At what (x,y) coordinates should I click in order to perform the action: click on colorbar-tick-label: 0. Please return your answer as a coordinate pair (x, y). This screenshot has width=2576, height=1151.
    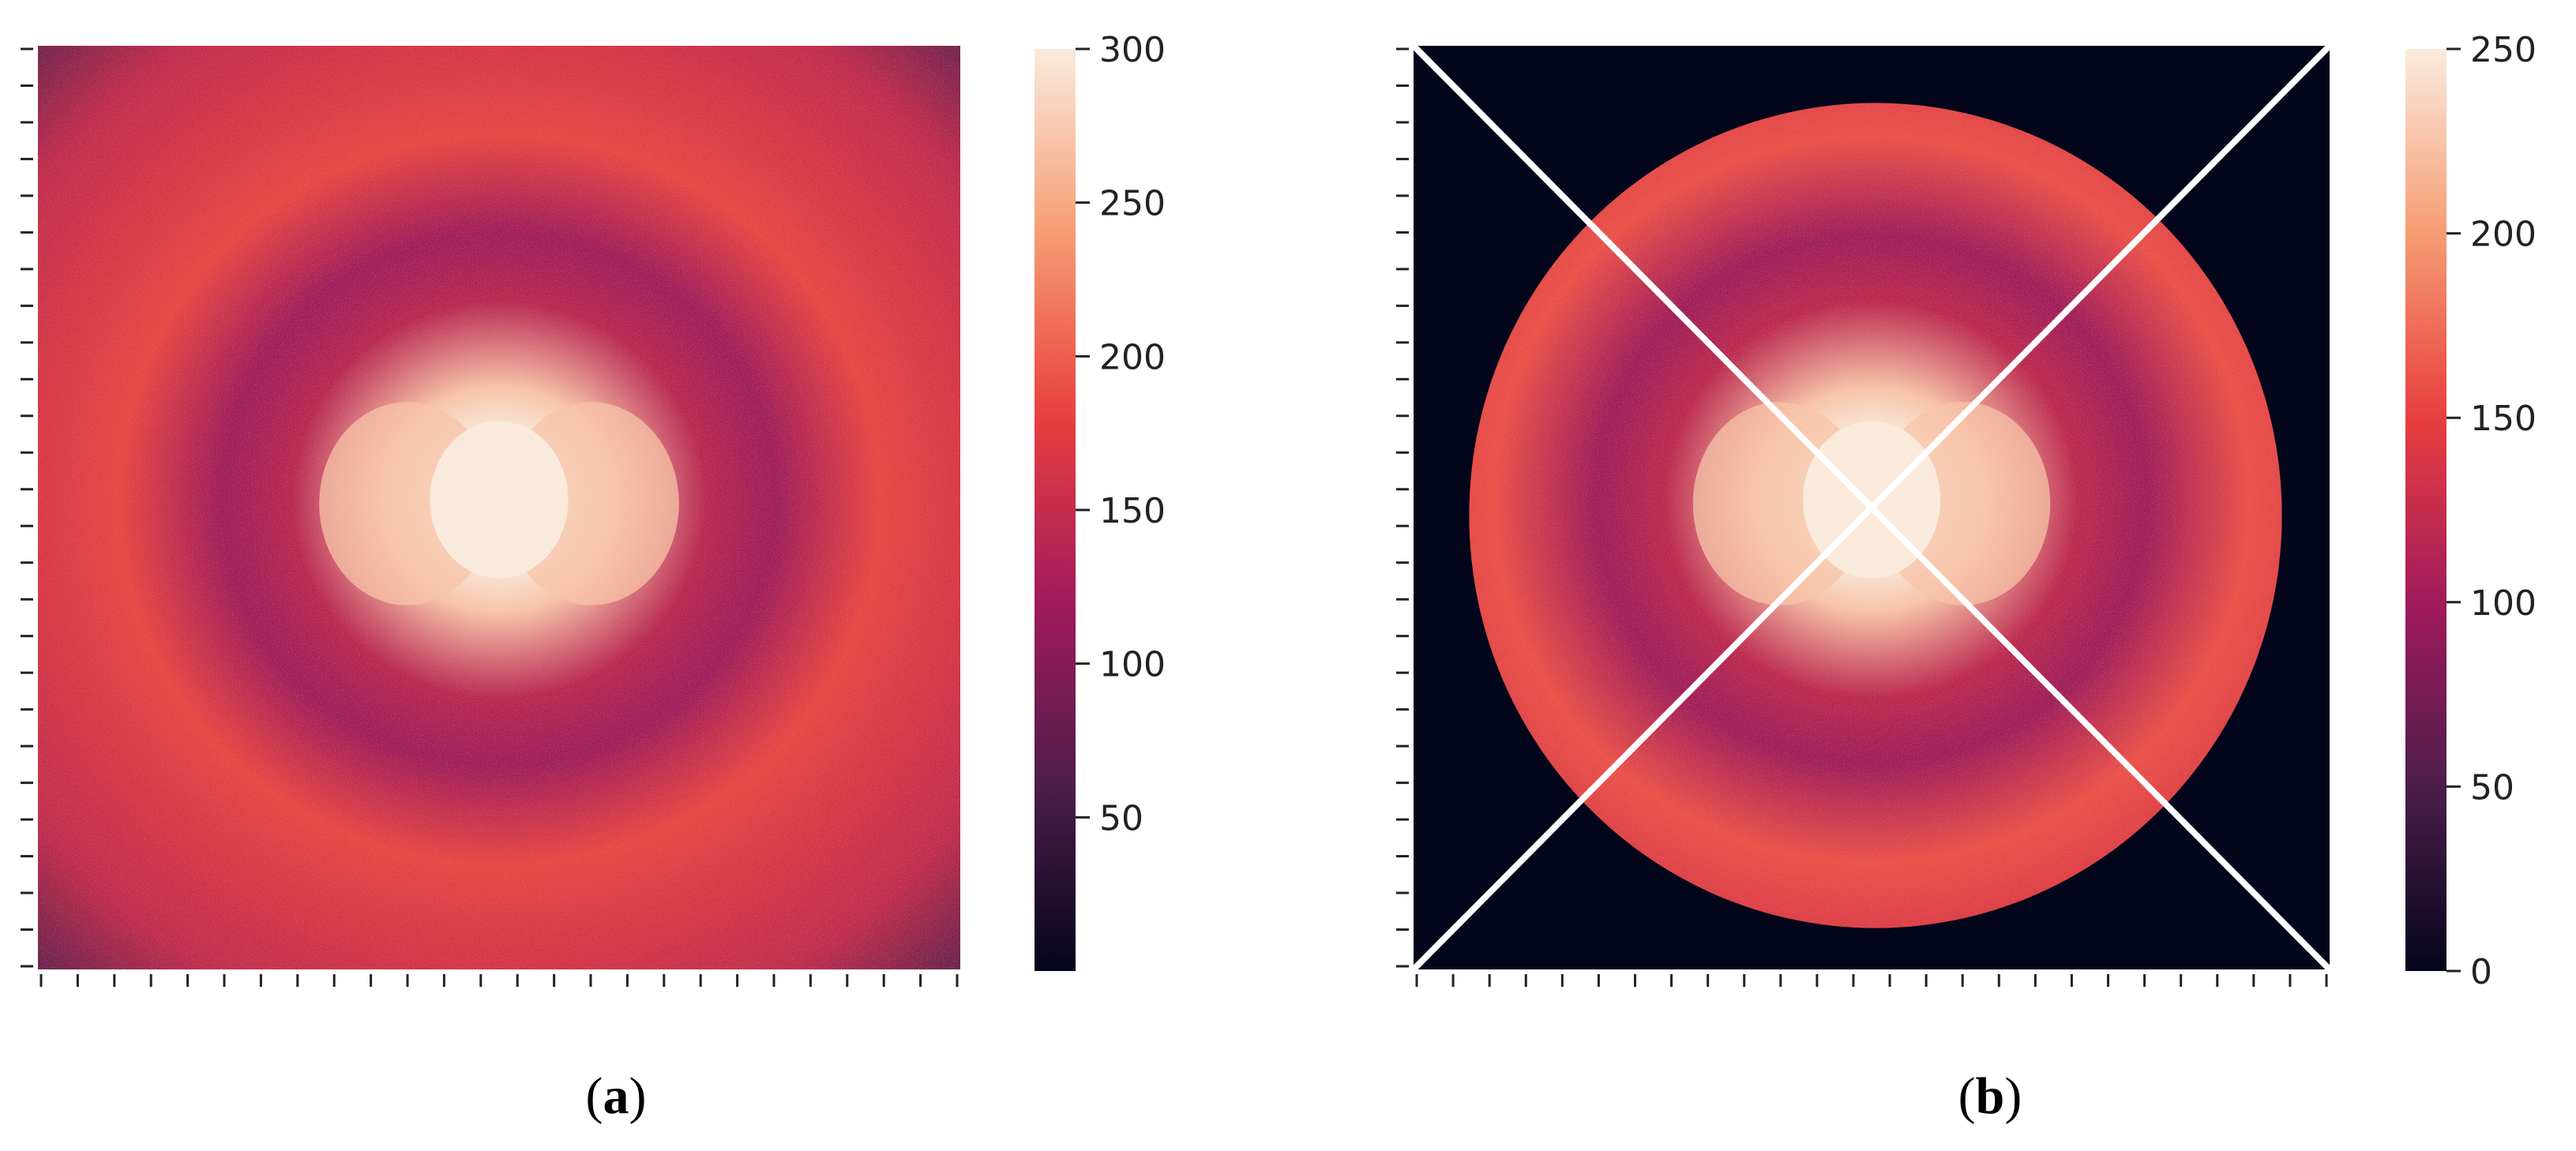
    Looking at the image, I should click on (2481, 972).